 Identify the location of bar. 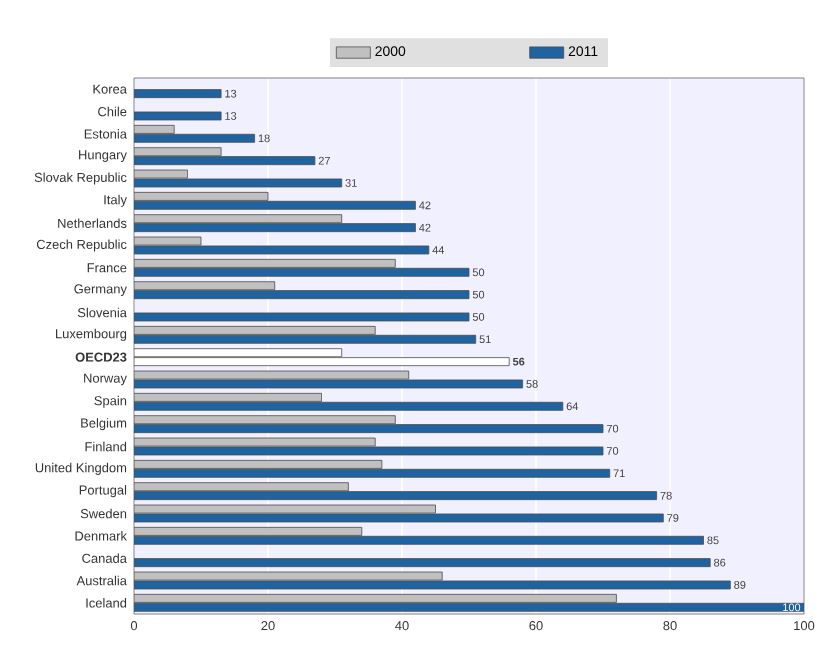
(469, 607).